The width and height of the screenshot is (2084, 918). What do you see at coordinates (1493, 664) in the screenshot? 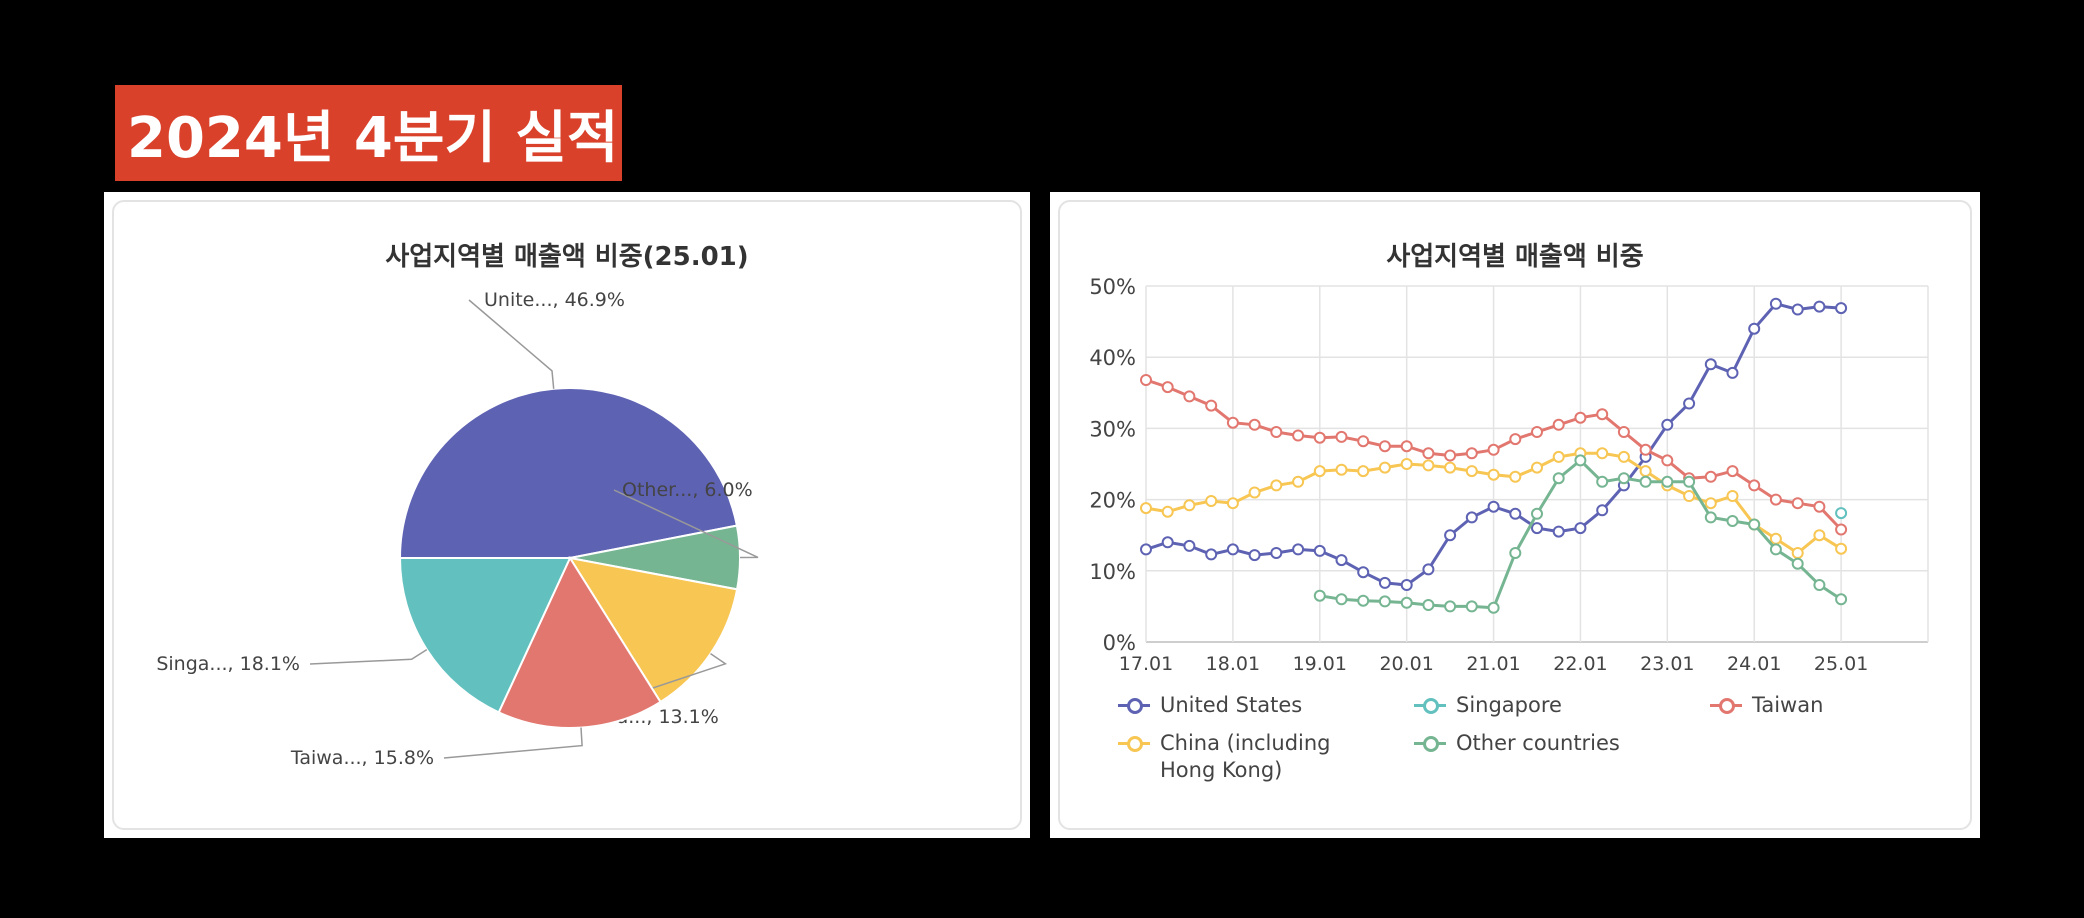
I see `x-tick-label: 21.01` at bounding box center [1493, 664].